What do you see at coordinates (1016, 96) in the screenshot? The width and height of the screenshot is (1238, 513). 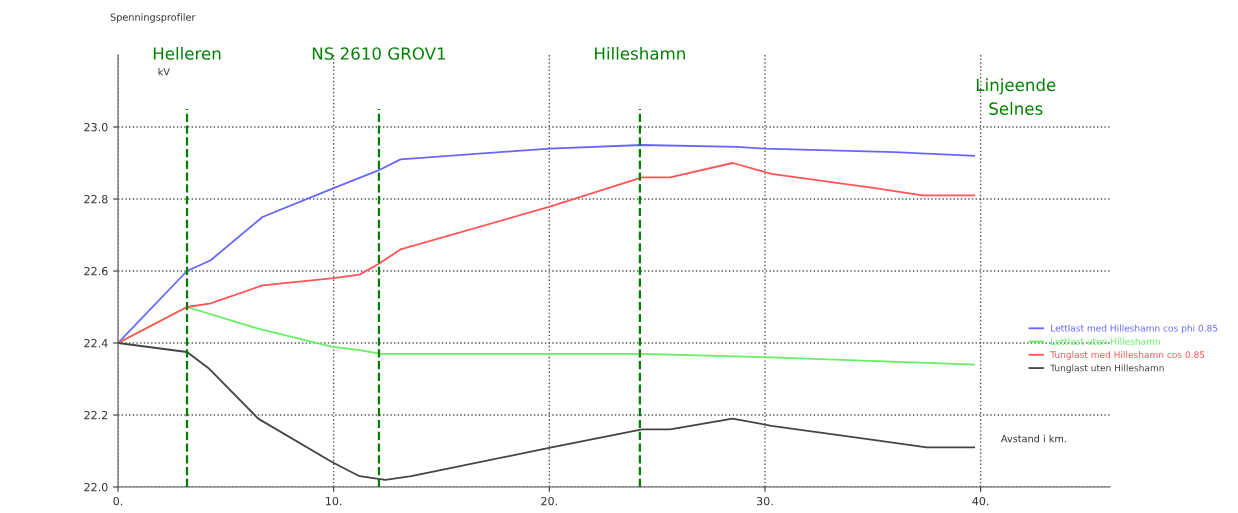 I see `annotation: Linjeende Selnes` at bounding box center [1016, 96].